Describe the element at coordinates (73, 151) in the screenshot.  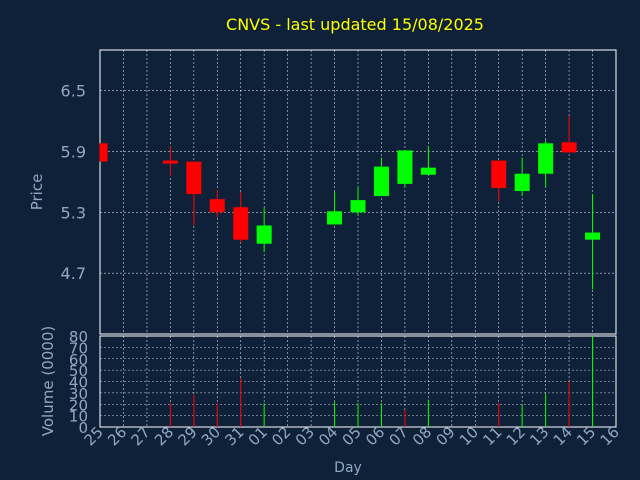
I see `price-tick-label: 5.9` at that location.